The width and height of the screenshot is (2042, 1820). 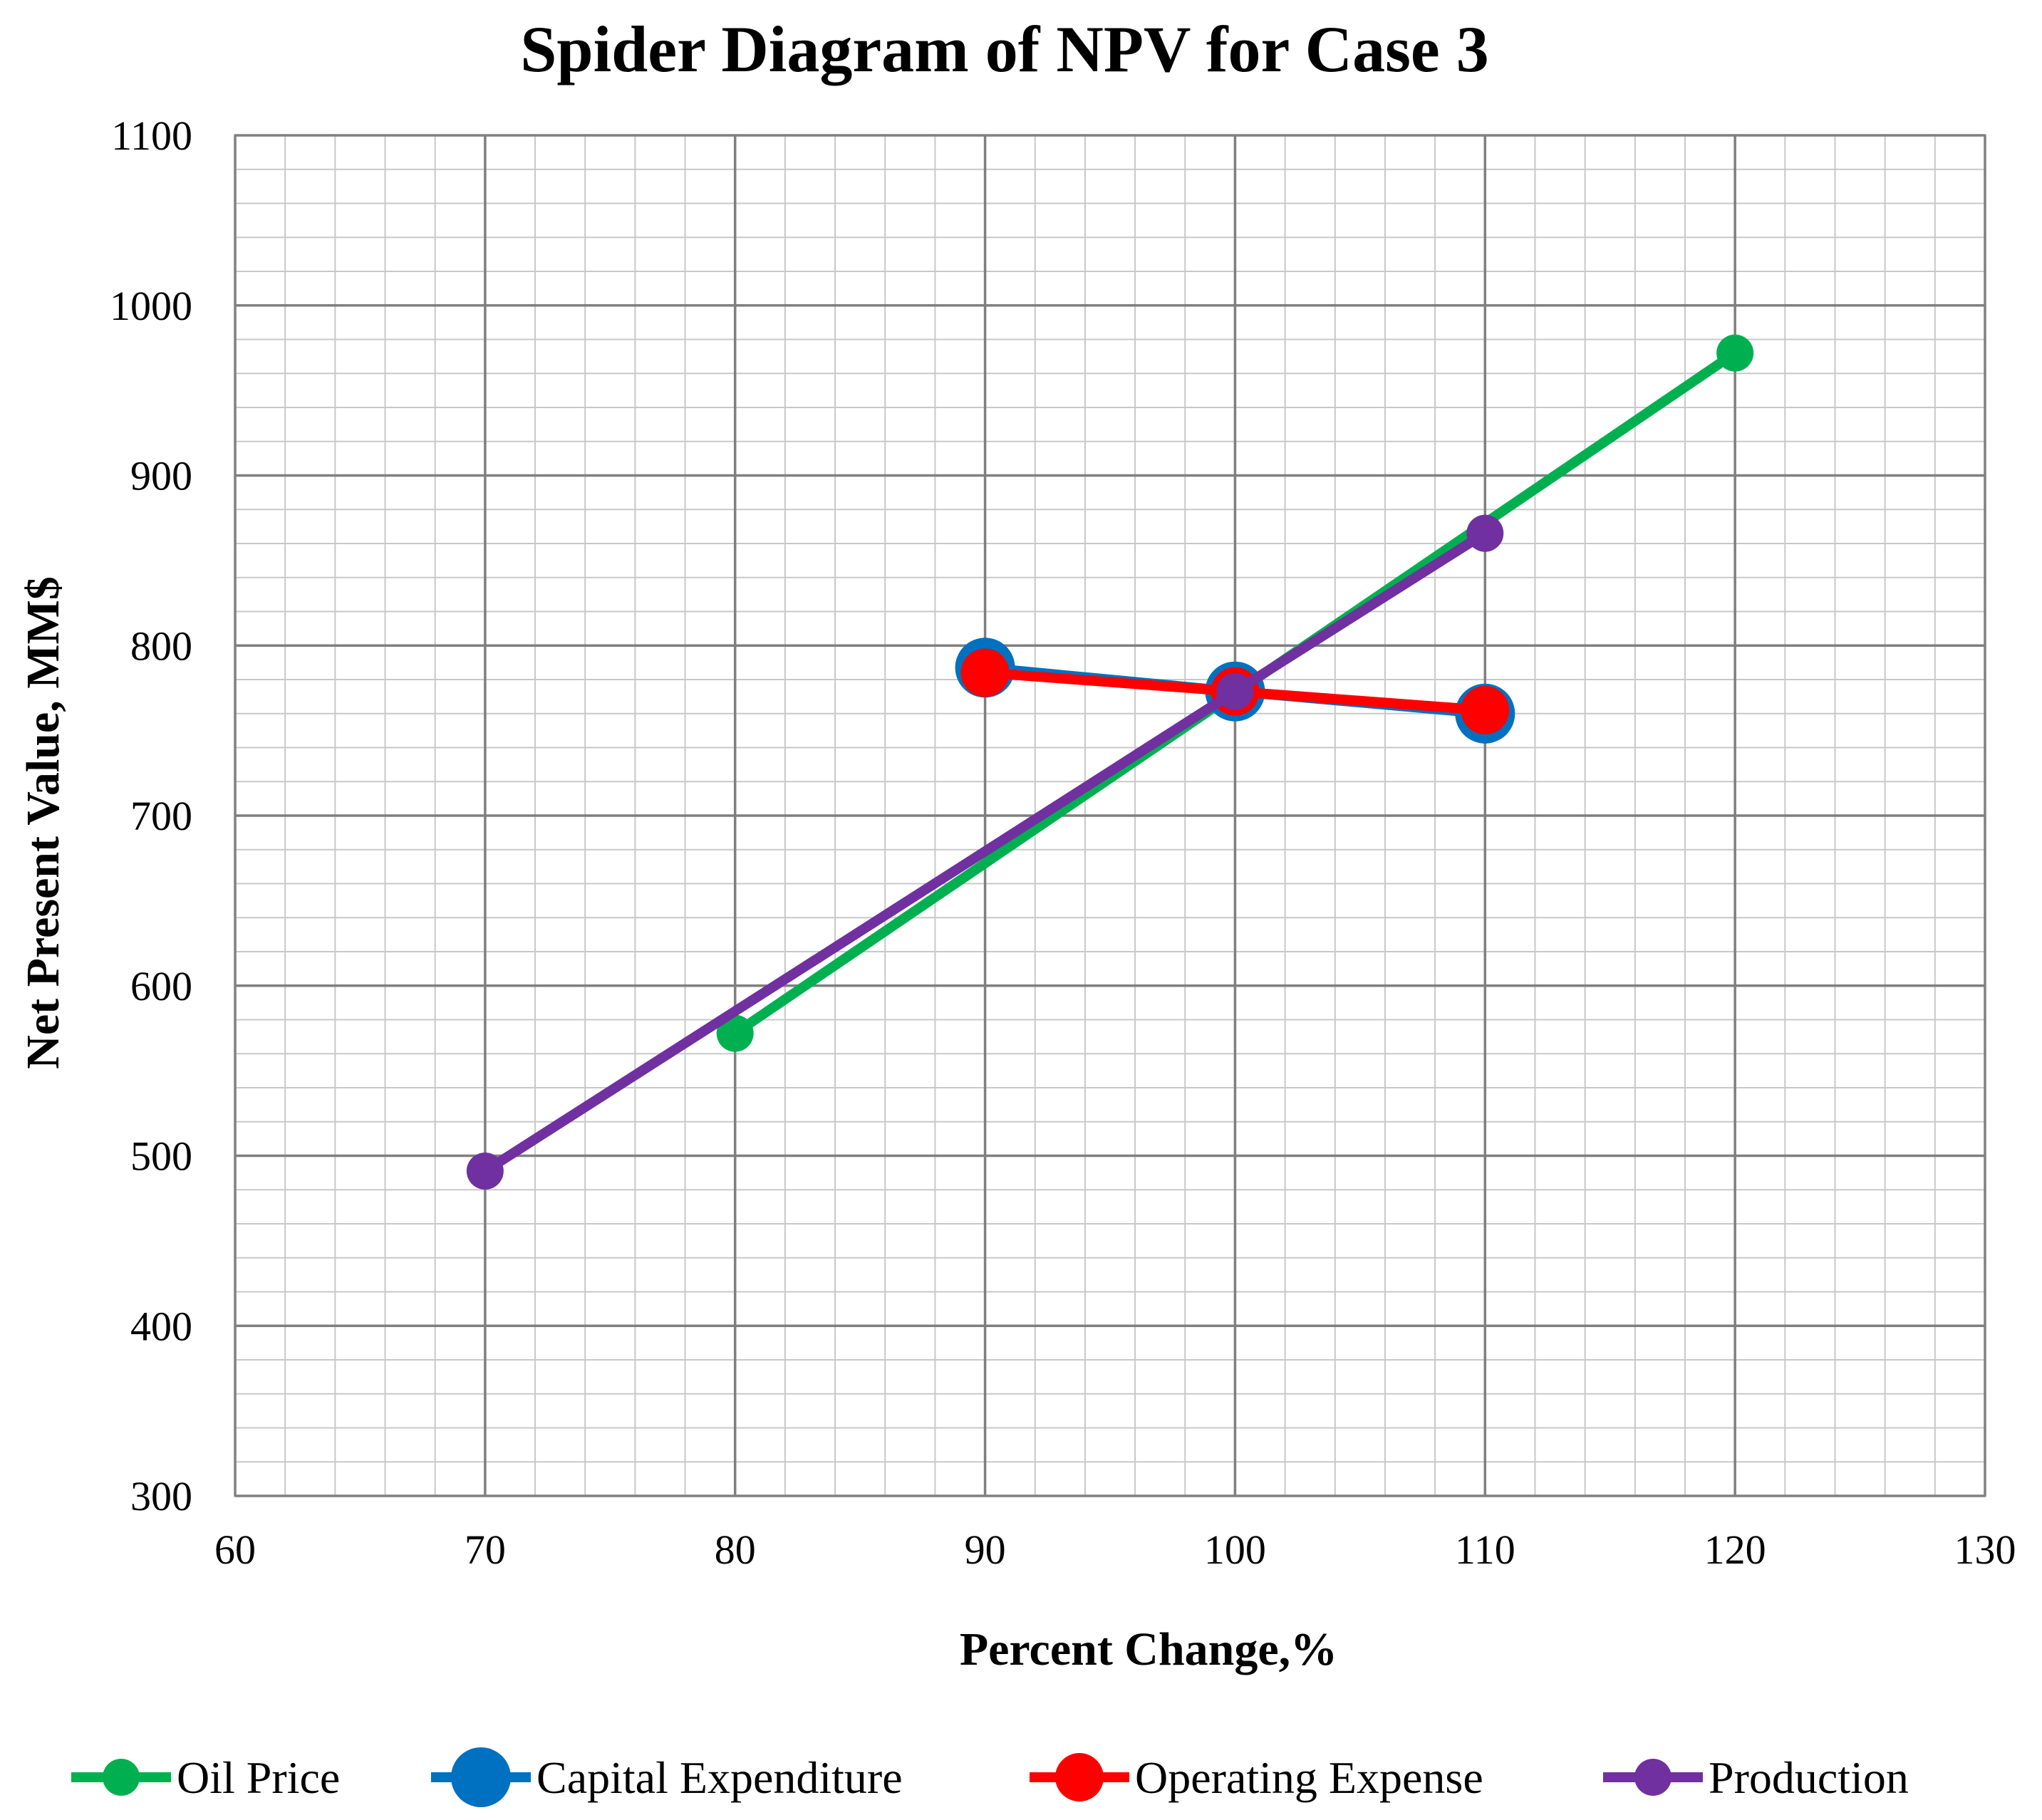 I want to click on x-axis-title: Percent Change,%, so click(x=1148, y=1649).